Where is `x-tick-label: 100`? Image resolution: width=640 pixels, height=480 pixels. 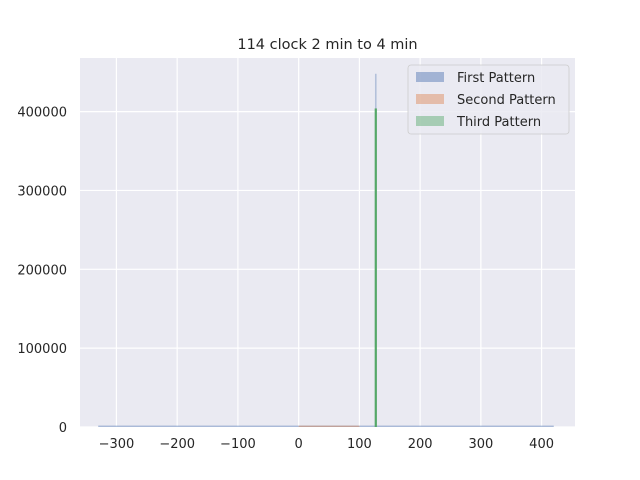 x-tick-label: 100 is located at coordinates (359, 444).